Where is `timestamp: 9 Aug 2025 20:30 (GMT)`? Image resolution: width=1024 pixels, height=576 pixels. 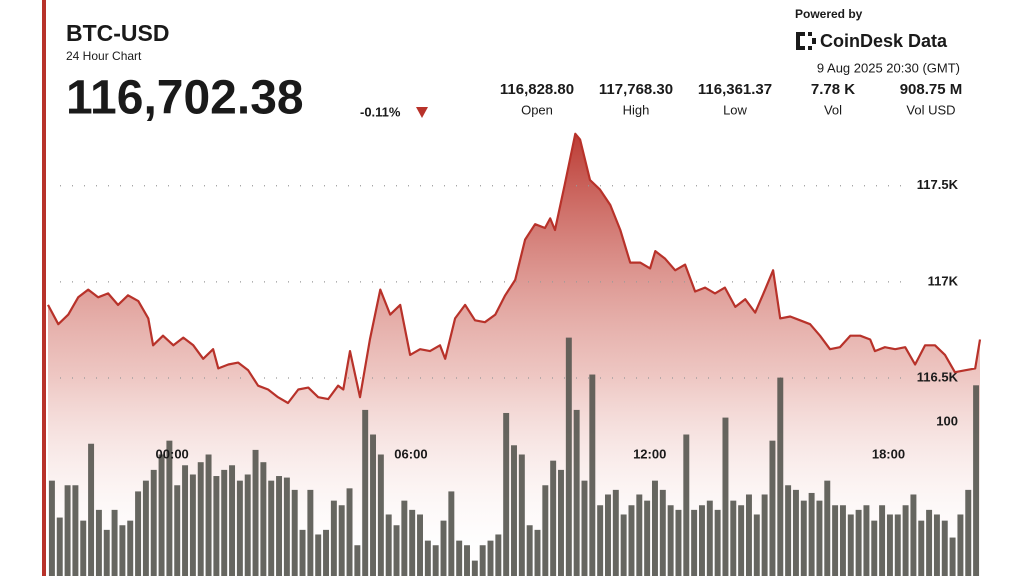
timestamp: 9 Aug 2025 20:30 (GMT) is located at coordinates (888, 67).